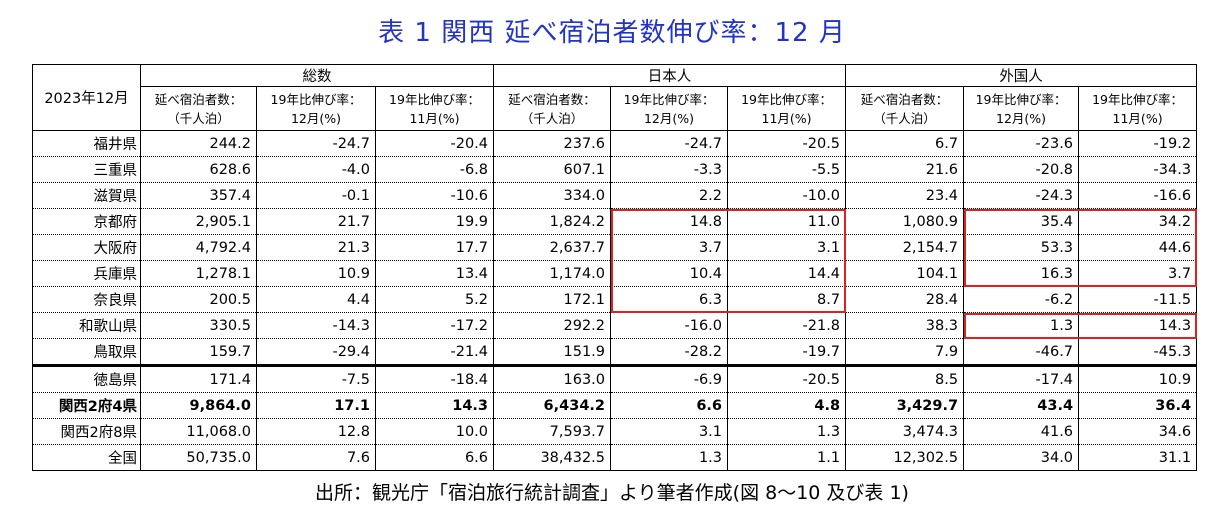 The height and width of the screenshot is (510, 1224). I want to click on cell: -24.7, so click(669, 143).